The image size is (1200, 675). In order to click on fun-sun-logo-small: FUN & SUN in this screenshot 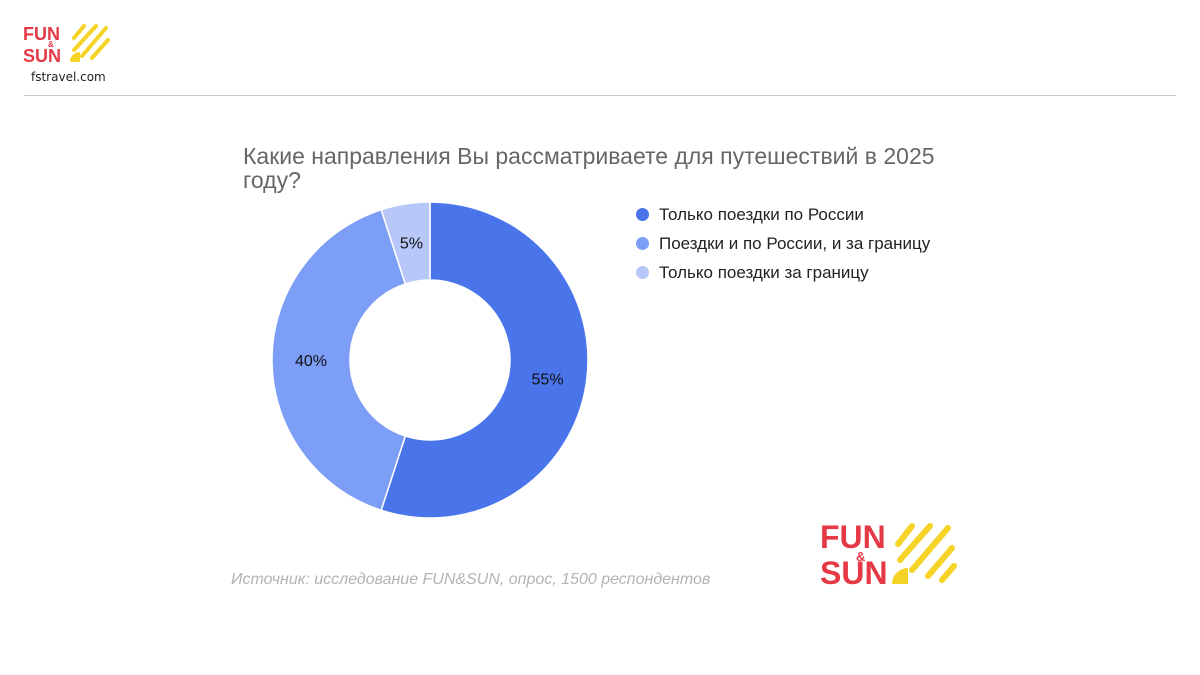, I will do `click(66, 45)`.